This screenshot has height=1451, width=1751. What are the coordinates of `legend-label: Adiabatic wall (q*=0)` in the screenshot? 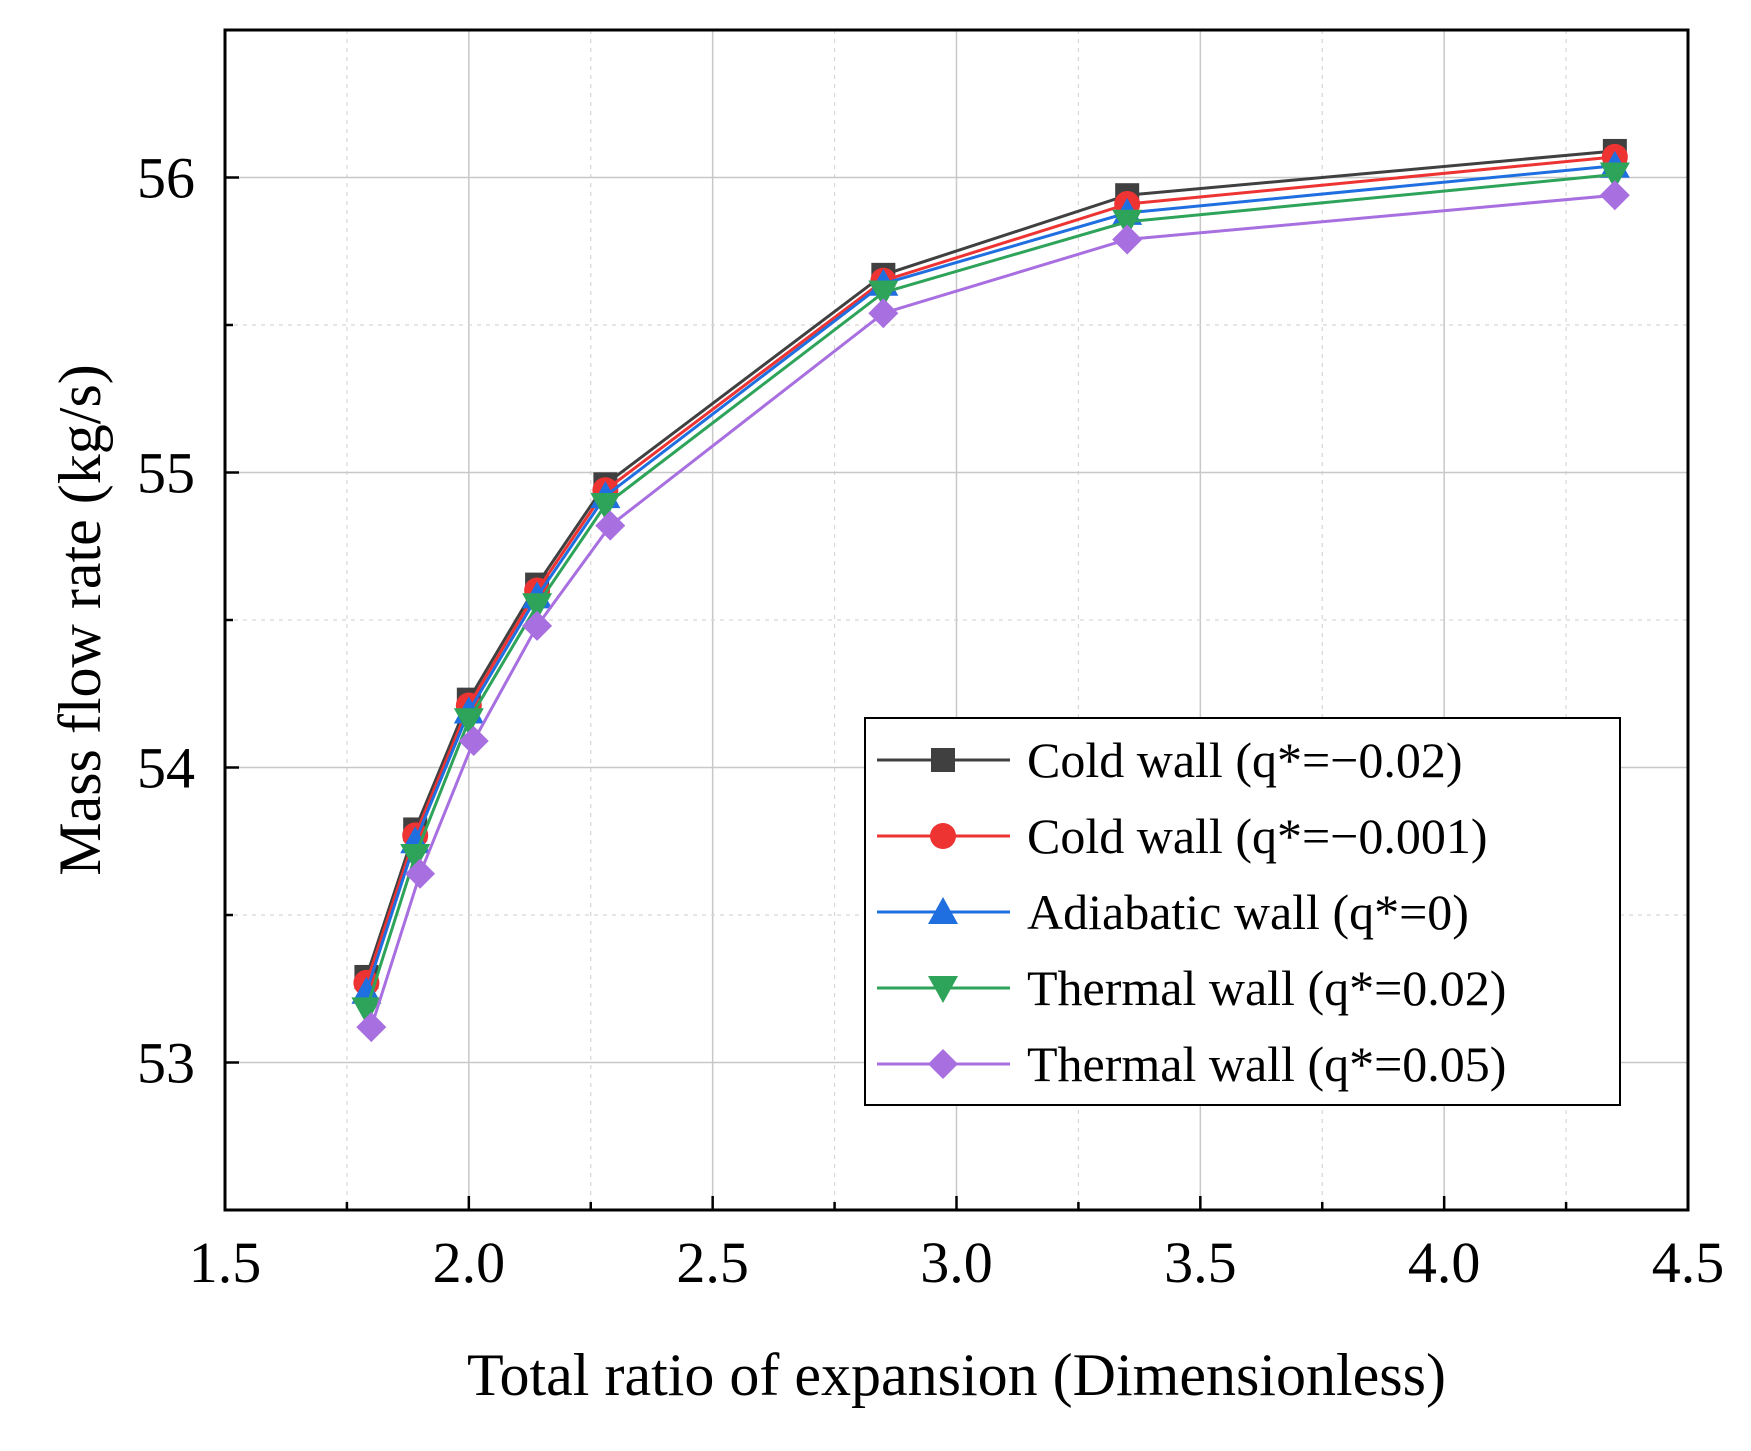 It's located at (1248, 912).